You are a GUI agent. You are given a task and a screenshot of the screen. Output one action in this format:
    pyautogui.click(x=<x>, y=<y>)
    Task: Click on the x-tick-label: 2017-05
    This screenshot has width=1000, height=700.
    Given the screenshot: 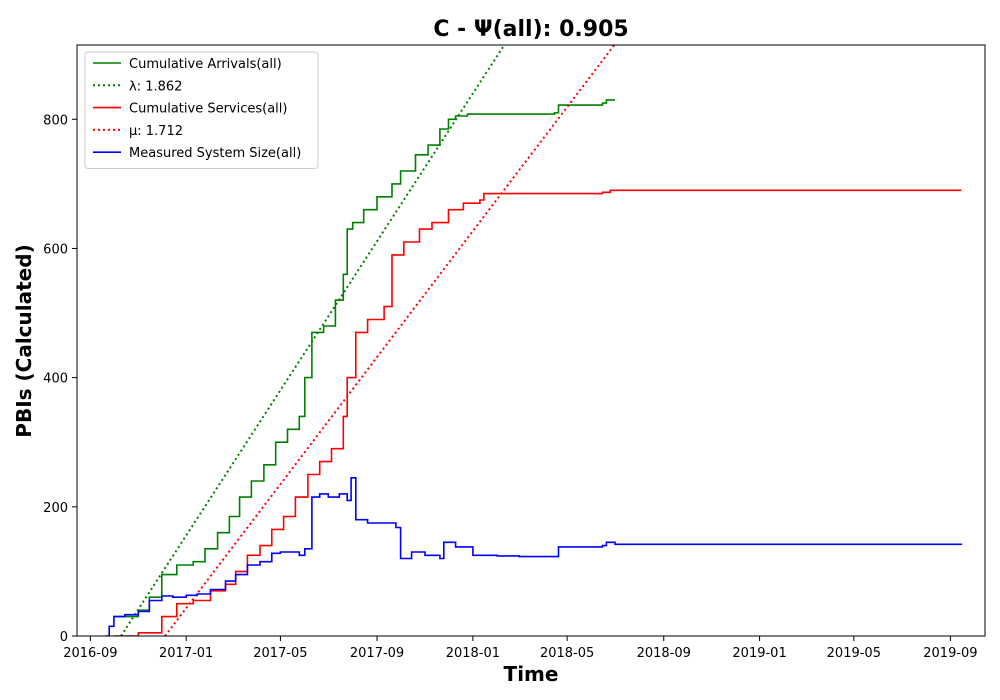 What is the action you would take?
    pyautogui.click(x=280, y=653)
    